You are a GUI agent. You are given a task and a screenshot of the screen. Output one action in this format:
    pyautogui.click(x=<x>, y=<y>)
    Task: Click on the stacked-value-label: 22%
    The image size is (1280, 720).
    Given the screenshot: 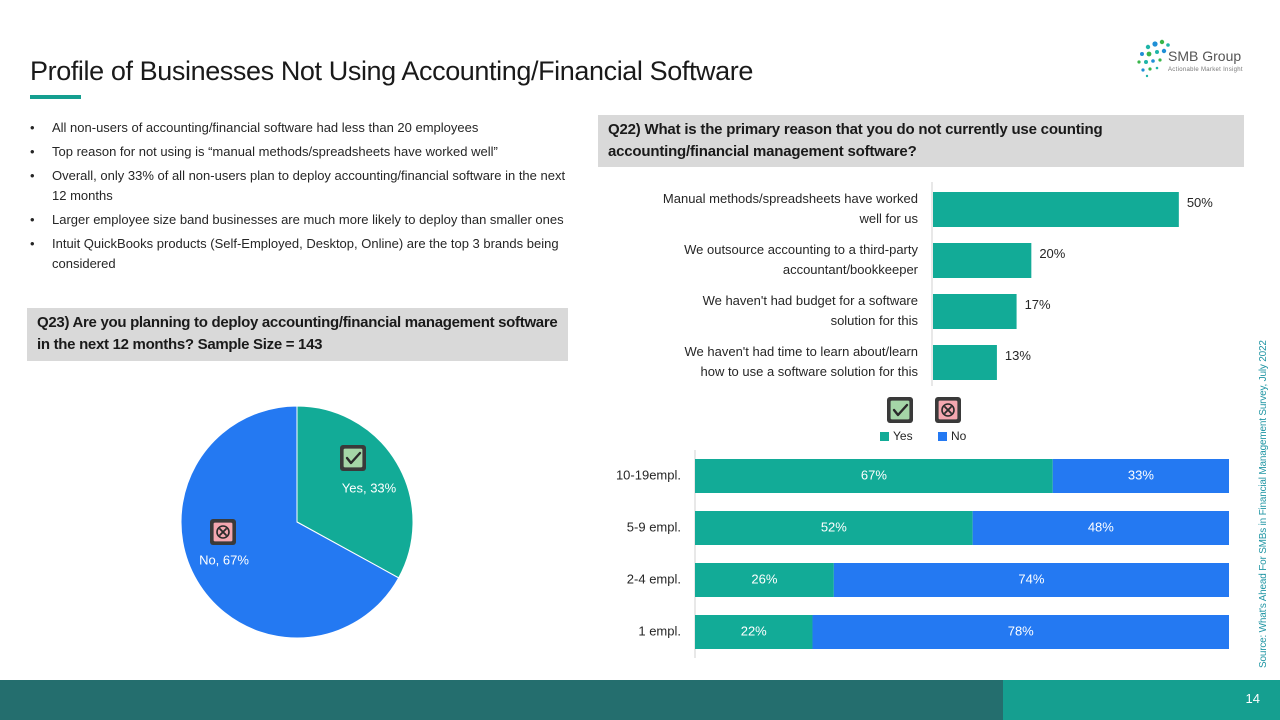 What is the action you would take?
    pyautogui.click(x=754, y=630)
    